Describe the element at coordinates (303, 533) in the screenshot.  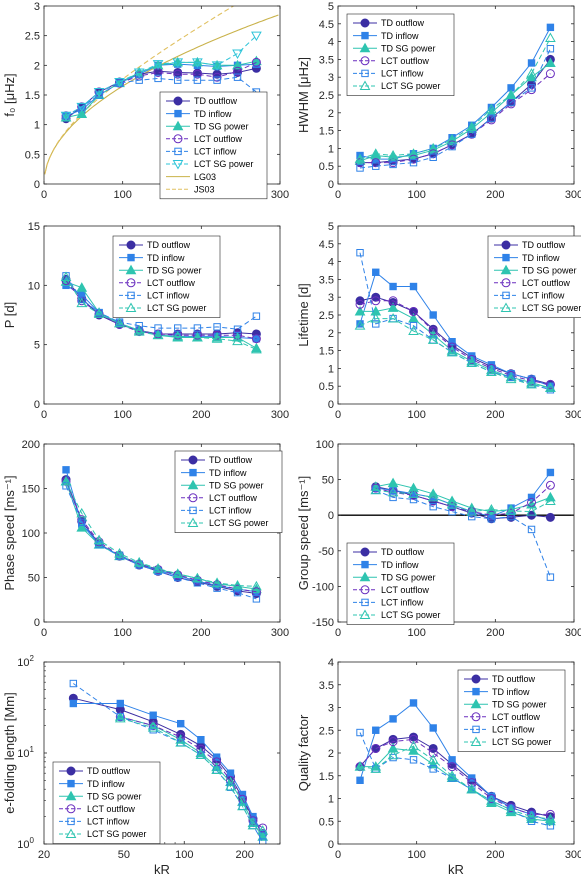
I see `y-axis-label: Group speed [ms⁻¹]` at that location.